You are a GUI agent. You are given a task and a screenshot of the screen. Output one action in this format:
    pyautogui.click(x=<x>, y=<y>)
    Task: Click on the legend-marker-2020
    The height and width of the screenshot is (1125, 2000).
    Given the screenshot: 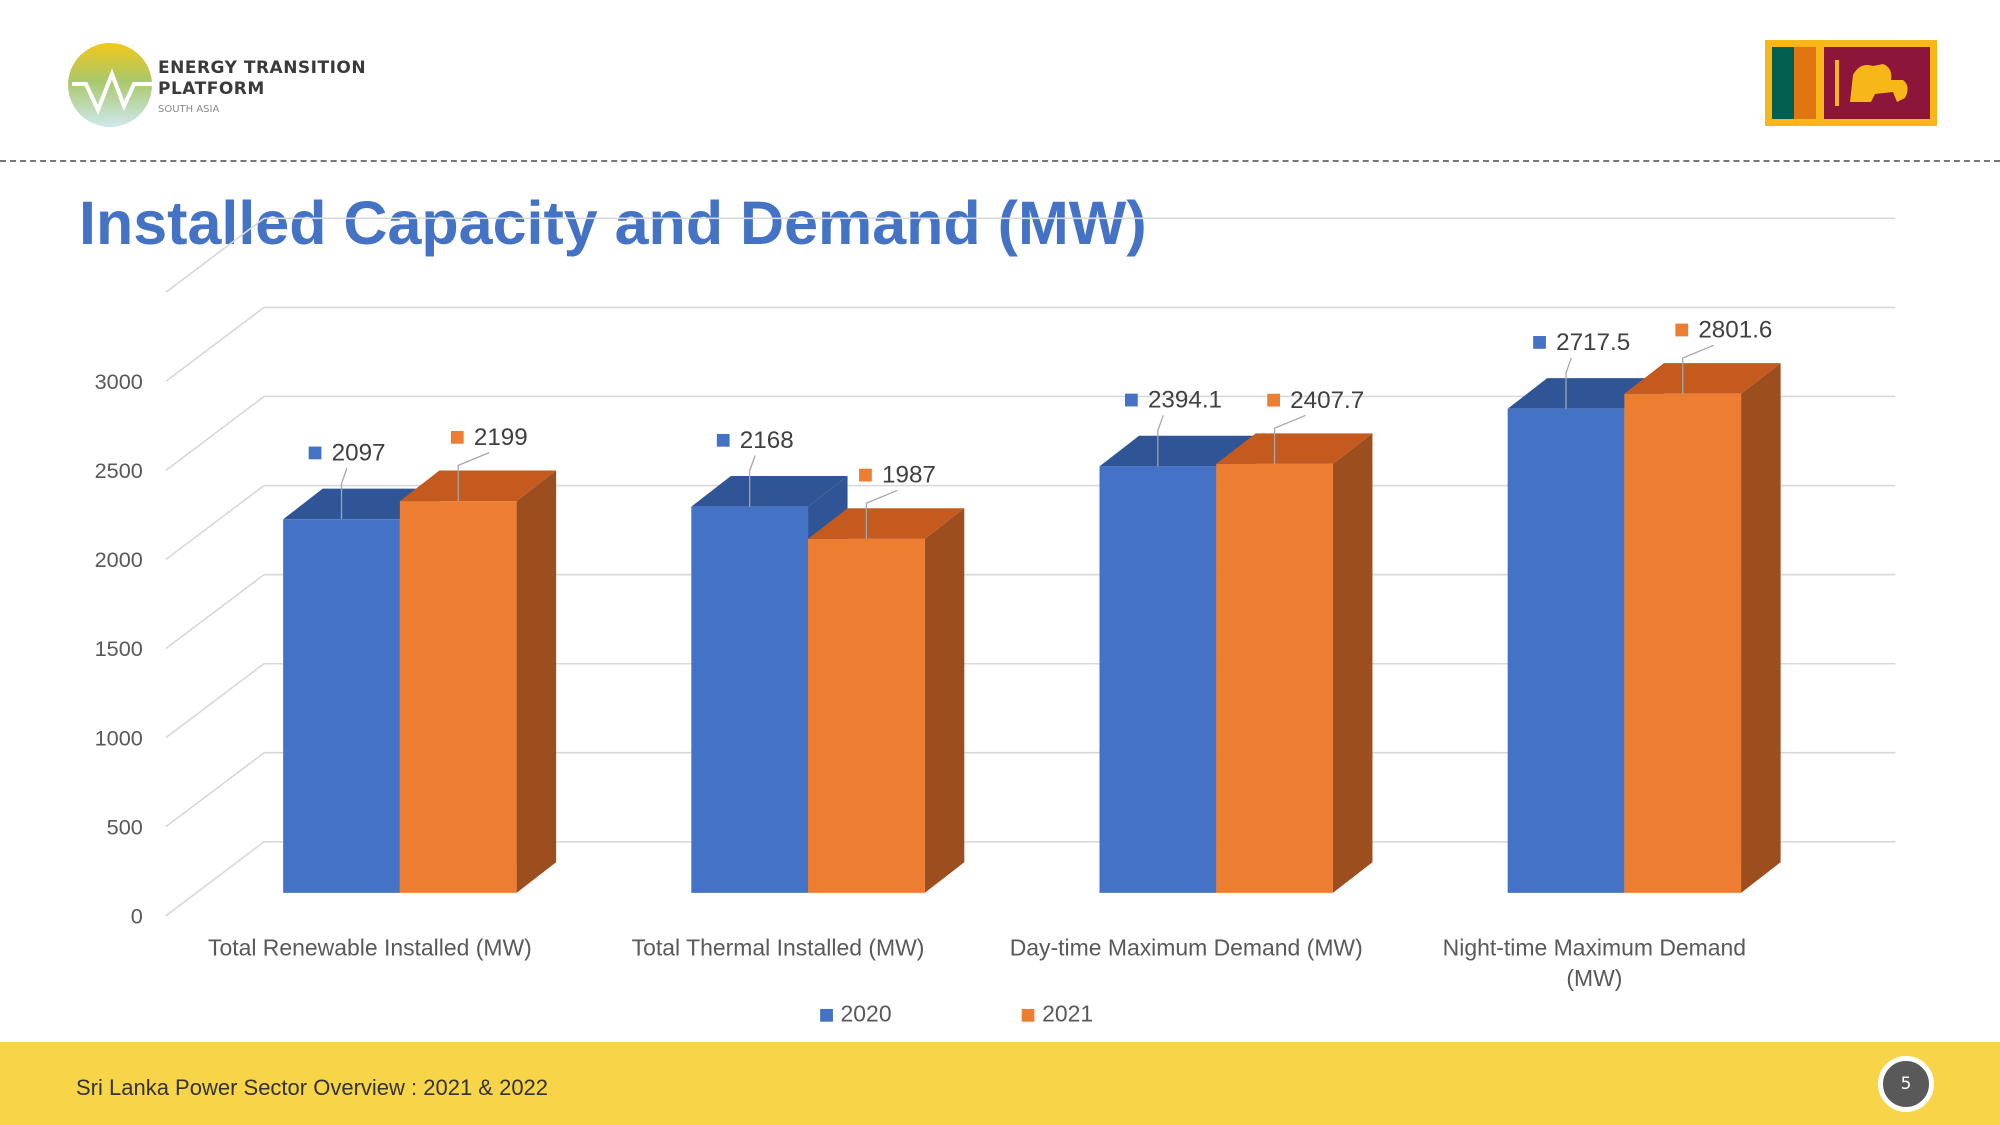 What is the action you would take?
    pyautogui.click(x=826, y=1015)
    